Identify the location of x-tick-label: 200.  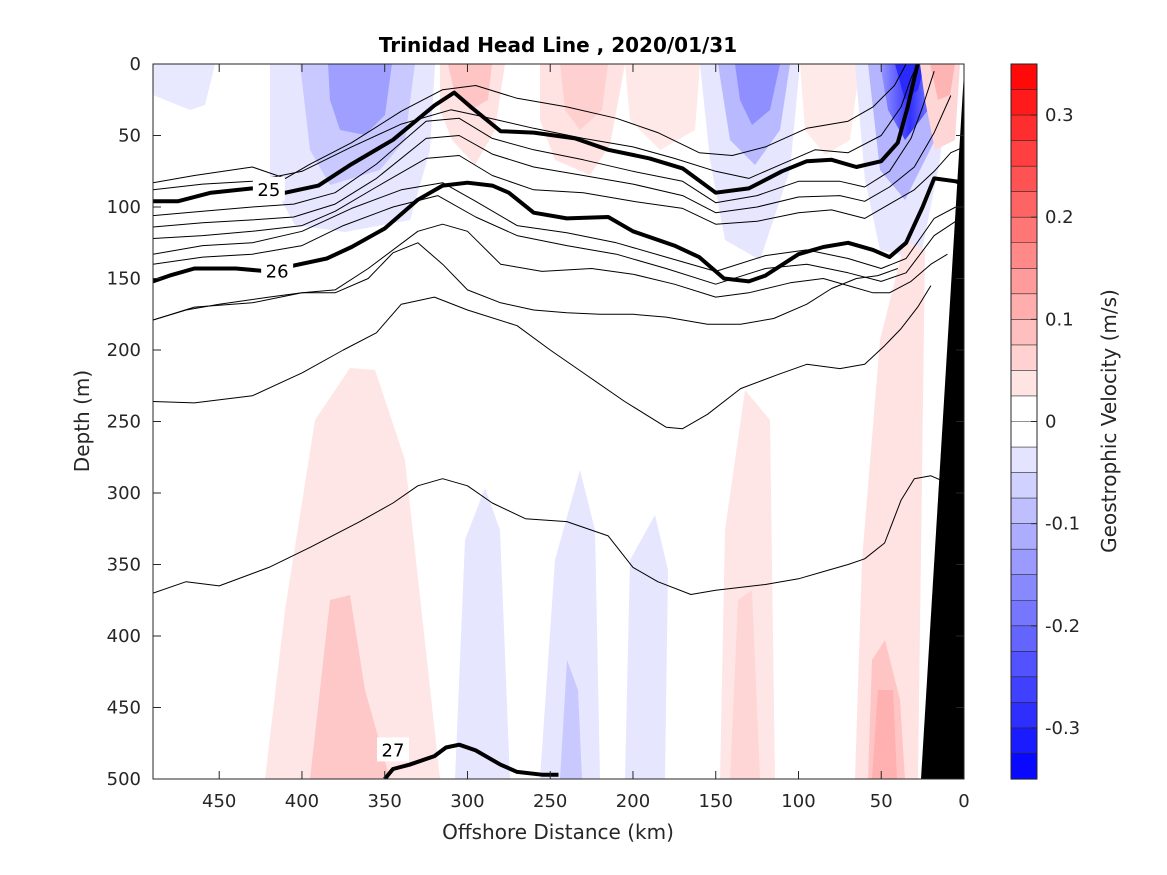
(633, 801).